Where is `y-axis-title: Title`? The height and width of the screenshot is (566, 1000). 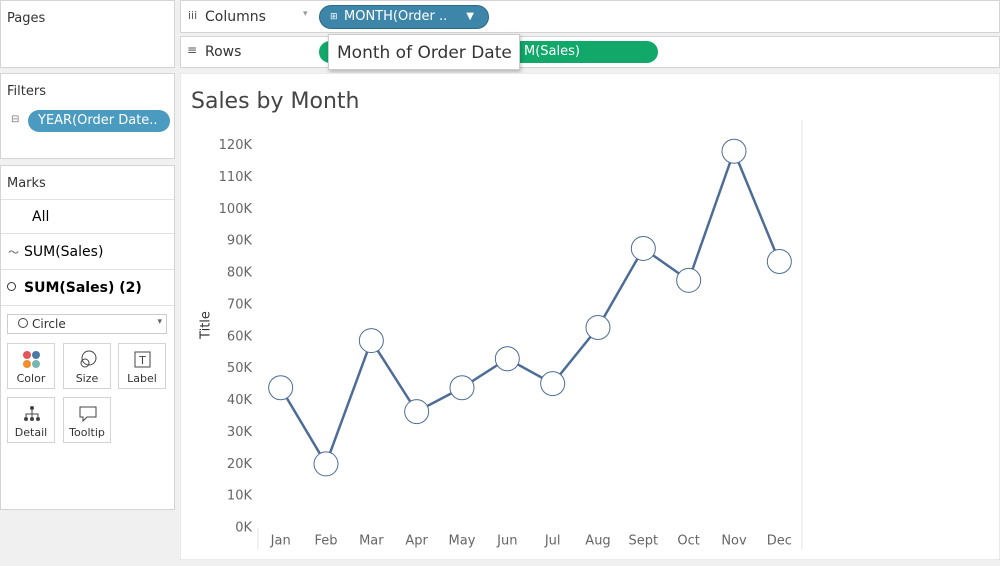
y-axis-title: Title is located at coordinates (206, 325).